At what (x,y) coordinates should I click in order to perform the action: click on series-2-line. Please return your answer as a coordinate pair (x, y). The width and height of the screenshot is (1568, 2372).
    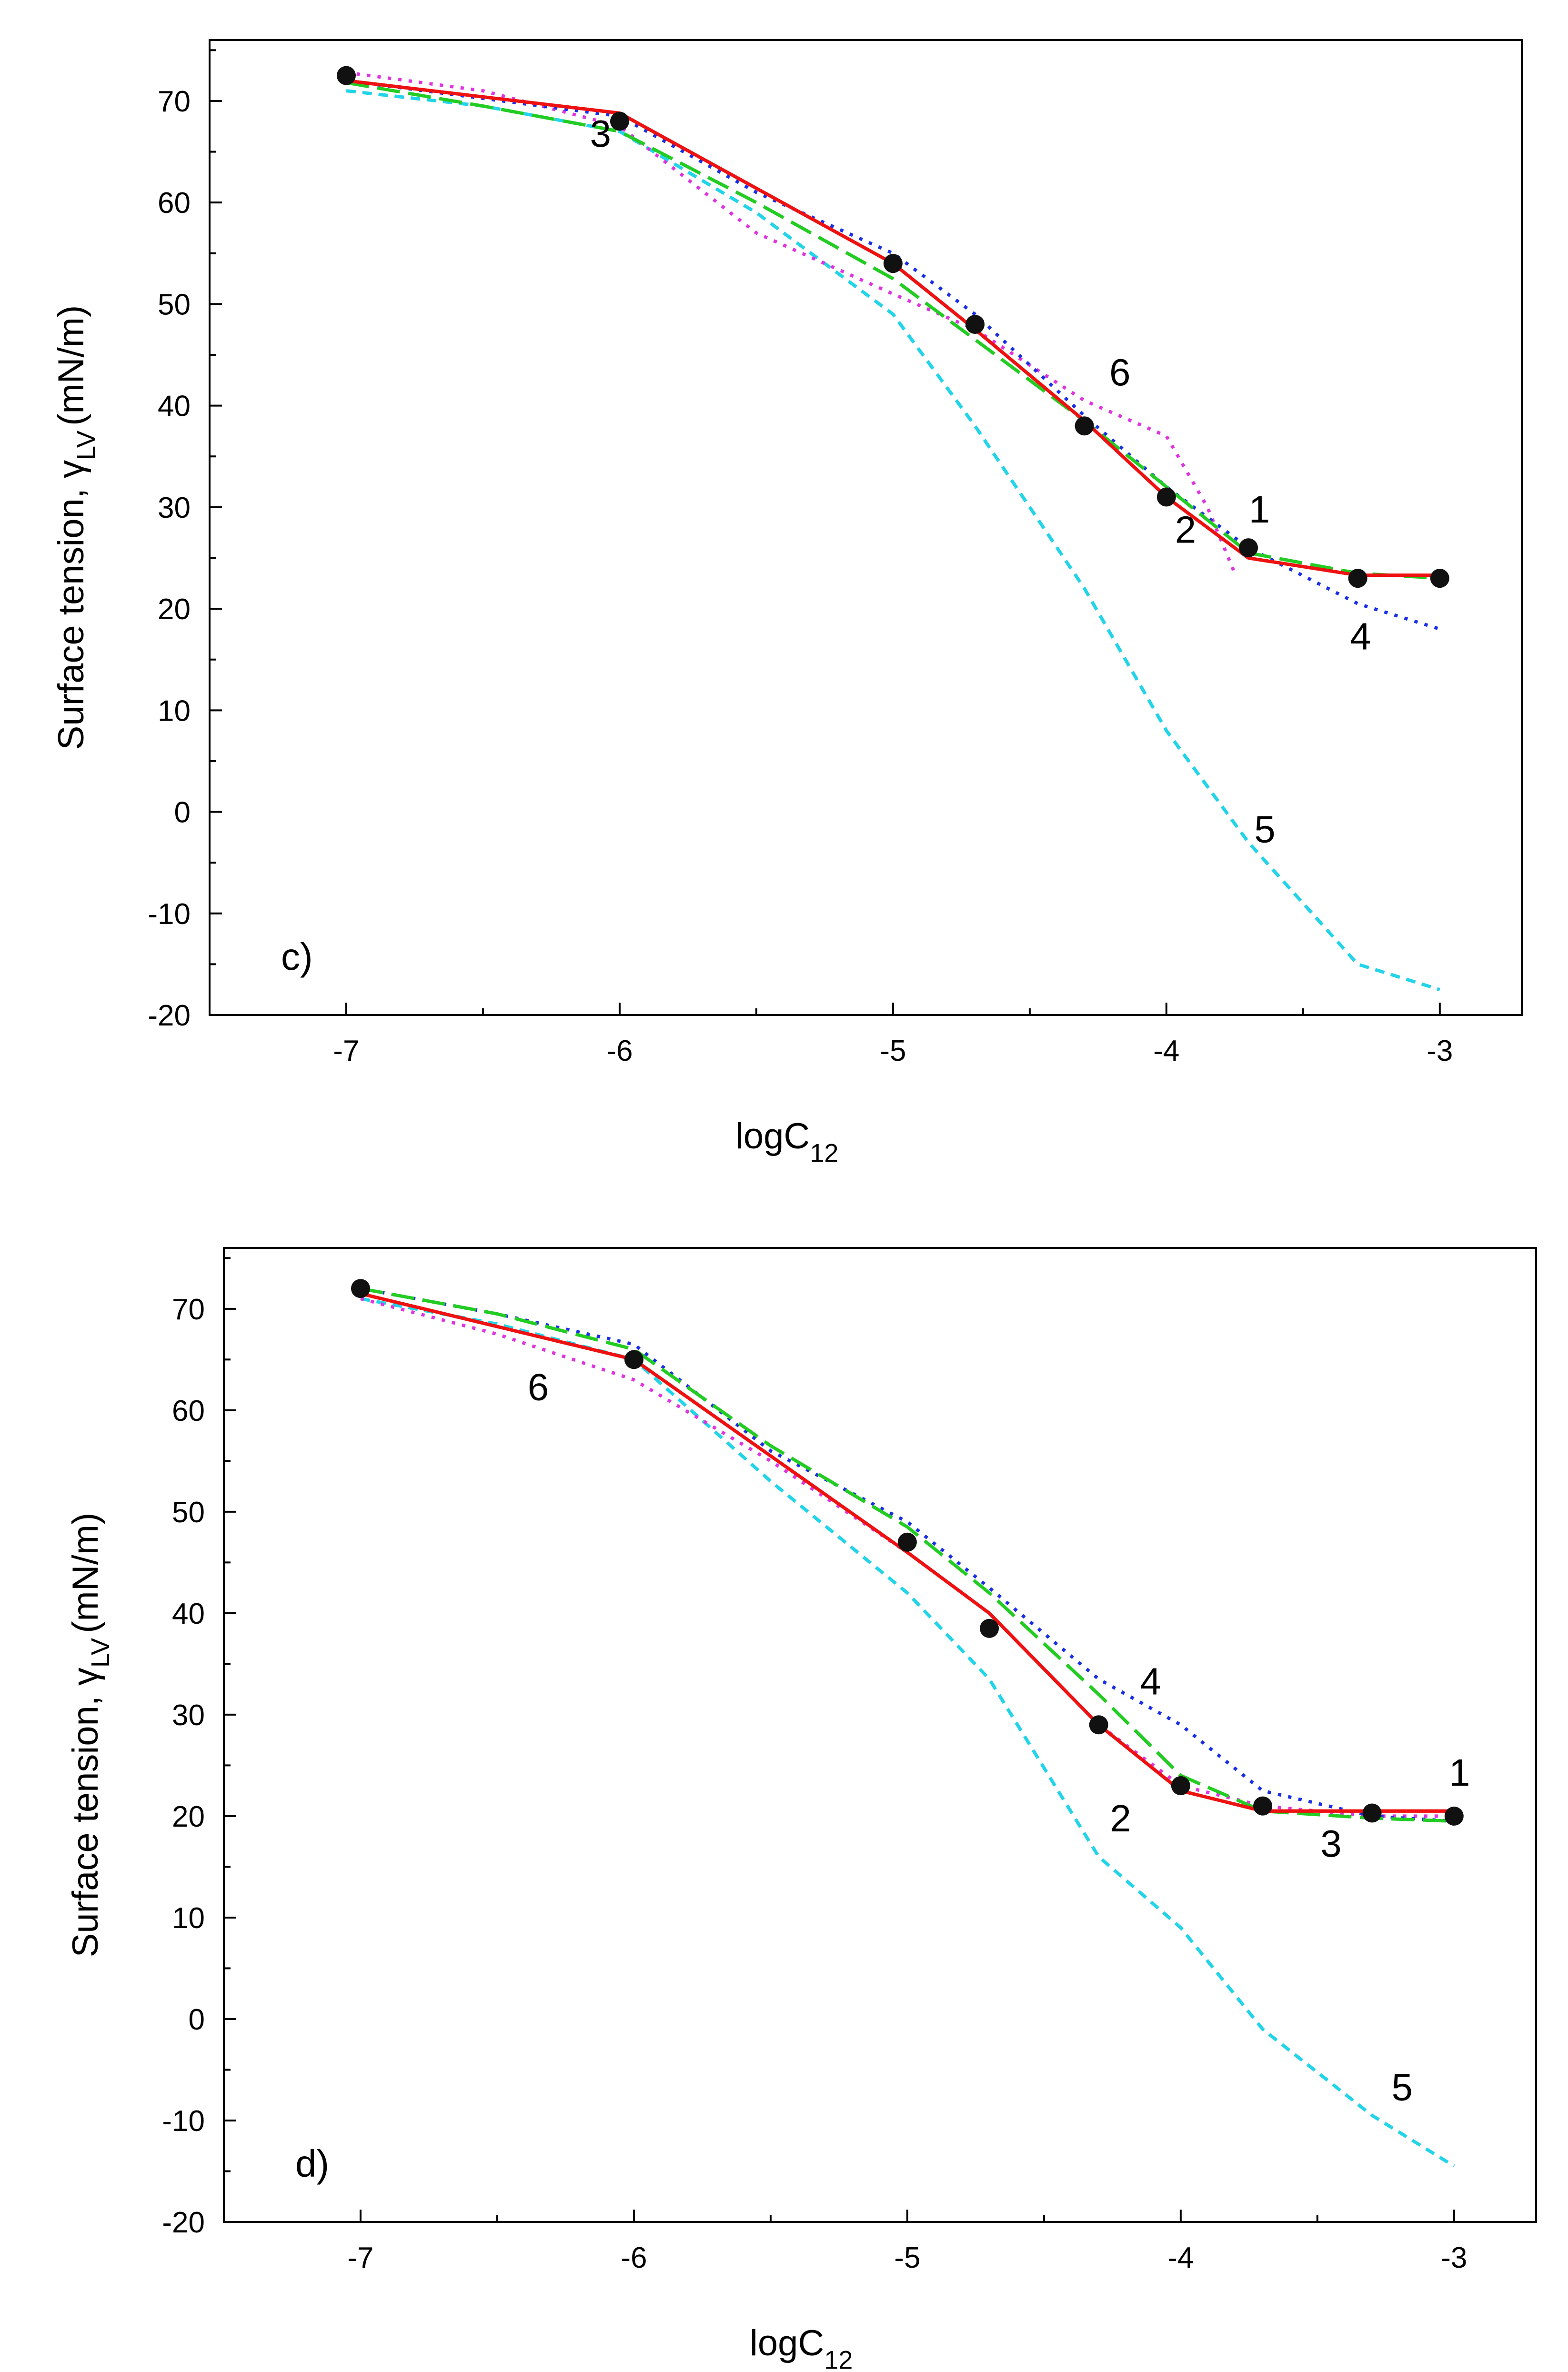
    Looking at the image, I should click on (893, 328).